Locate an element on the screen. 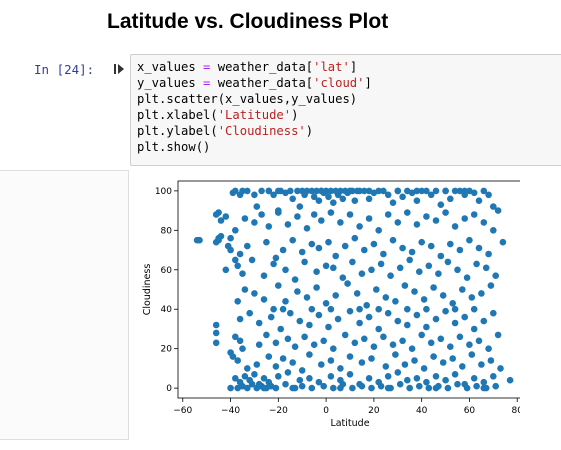  y-tick-label: 80 is located at coordinates (167, 231).